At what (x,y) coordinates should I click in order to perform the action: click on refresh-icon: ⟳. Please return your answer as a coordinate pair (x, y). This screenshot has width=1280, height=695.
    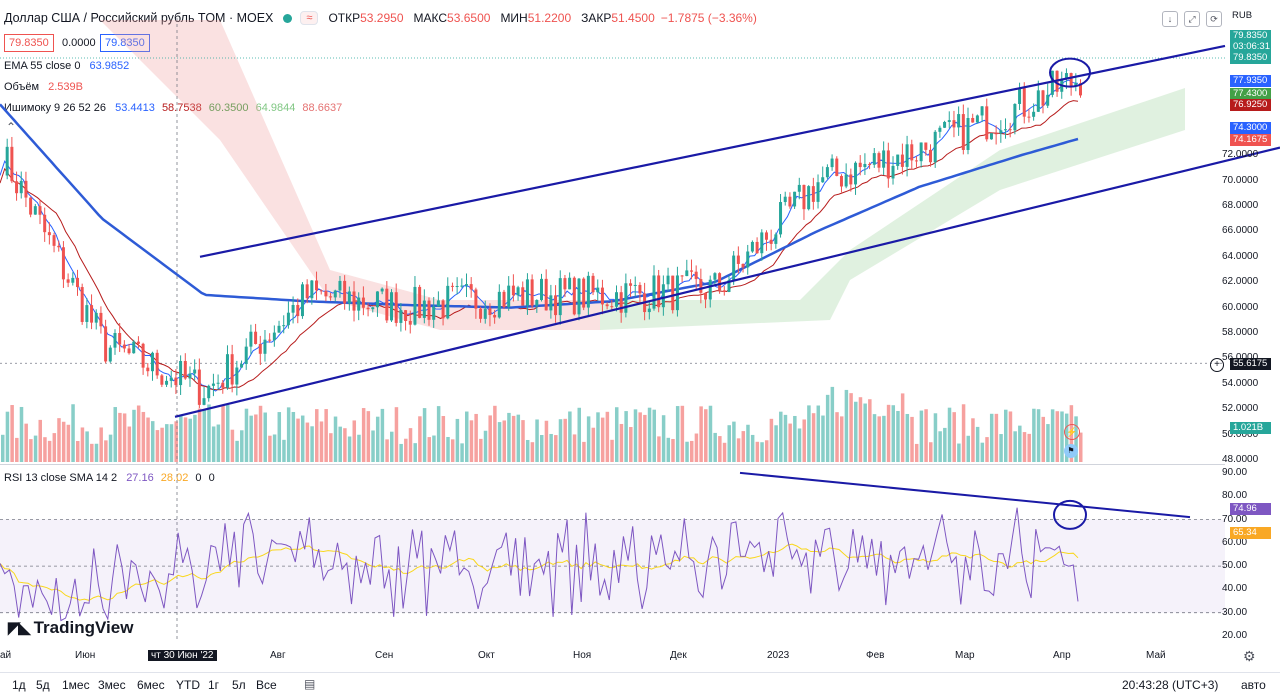
    Looking at the image, I should click on (1214, 19).